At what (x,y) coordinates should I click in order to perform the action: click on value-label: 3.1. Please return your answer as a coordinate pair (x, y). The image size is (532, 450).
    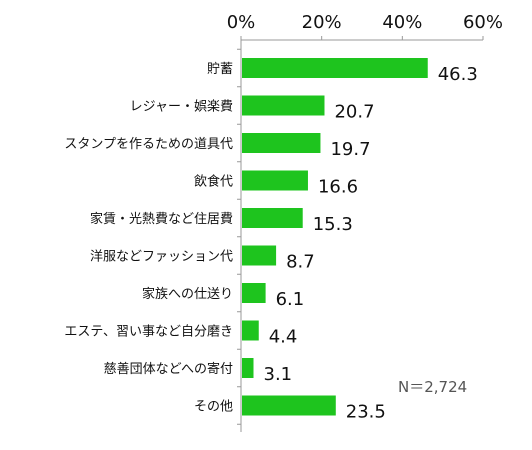
    Looking at the image, I should click on (278, 374).